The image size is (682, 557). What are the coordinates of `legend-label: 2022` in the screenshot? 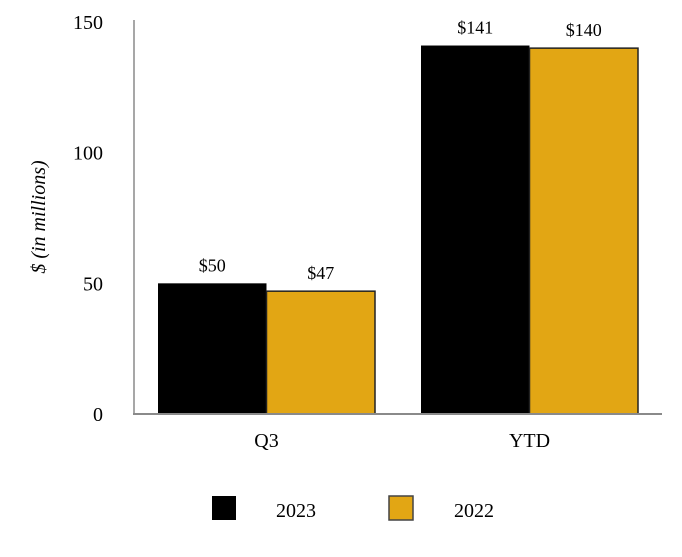 It's located at (474, 511).